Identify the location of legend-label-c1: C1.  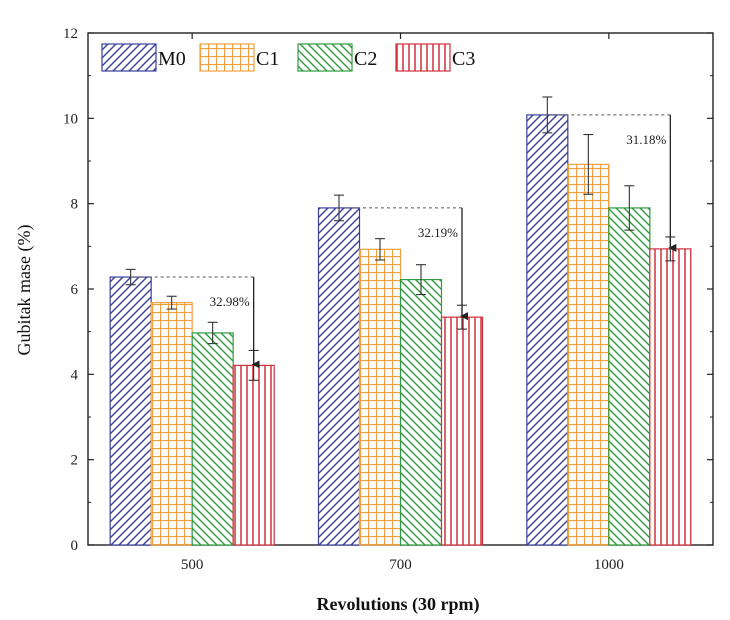
(267, 59).